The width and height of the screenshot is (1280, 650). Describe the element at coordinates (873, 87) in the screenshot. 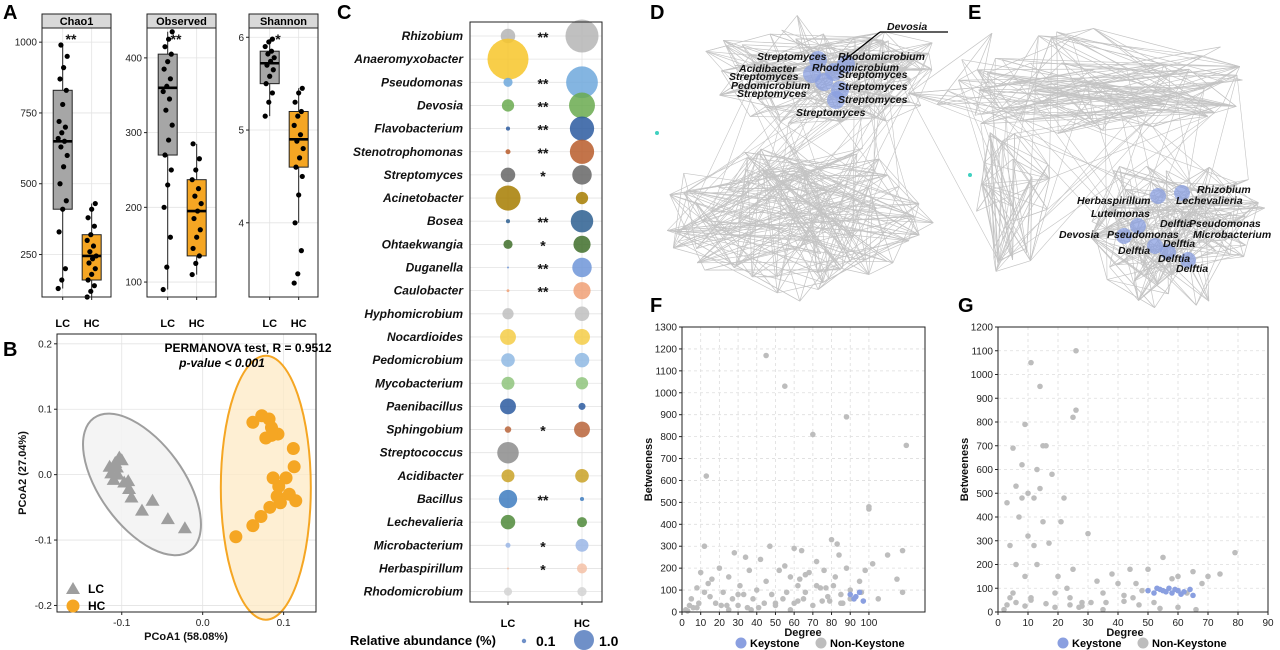

I see `network-d-label: Streptomyces` at that location.